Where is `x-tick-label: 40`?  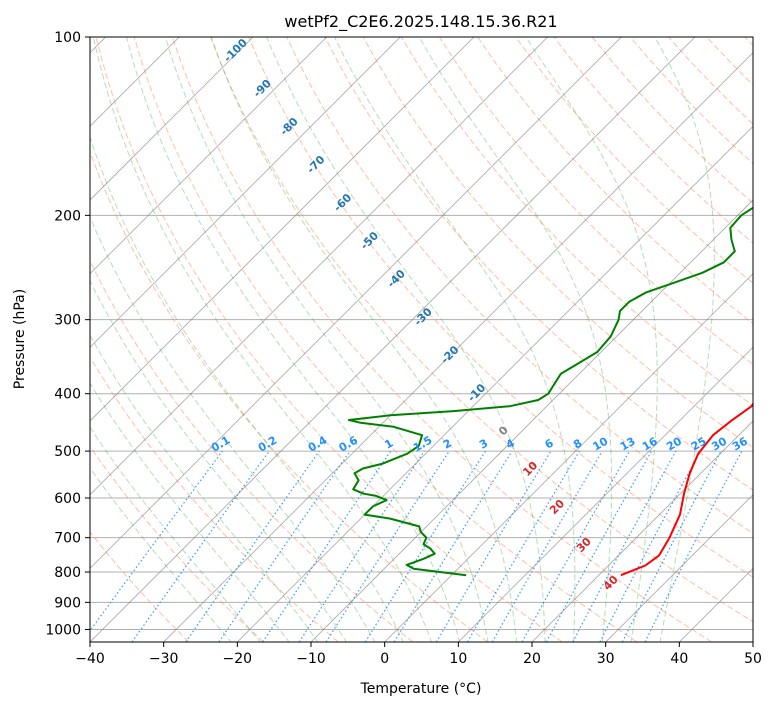
x-tick-label: 40 is located at coordinates (679, 659).